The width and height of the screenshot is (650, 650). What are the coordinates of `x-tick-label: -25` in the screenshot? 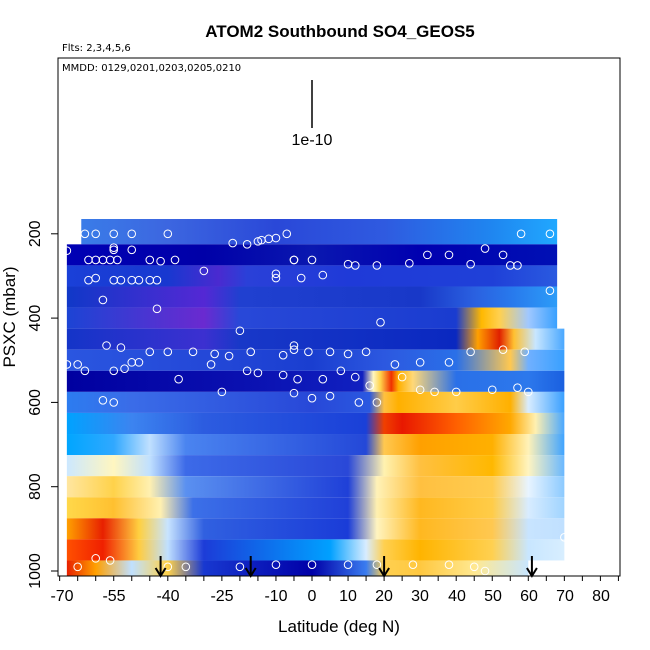 It's located at (221, 596).